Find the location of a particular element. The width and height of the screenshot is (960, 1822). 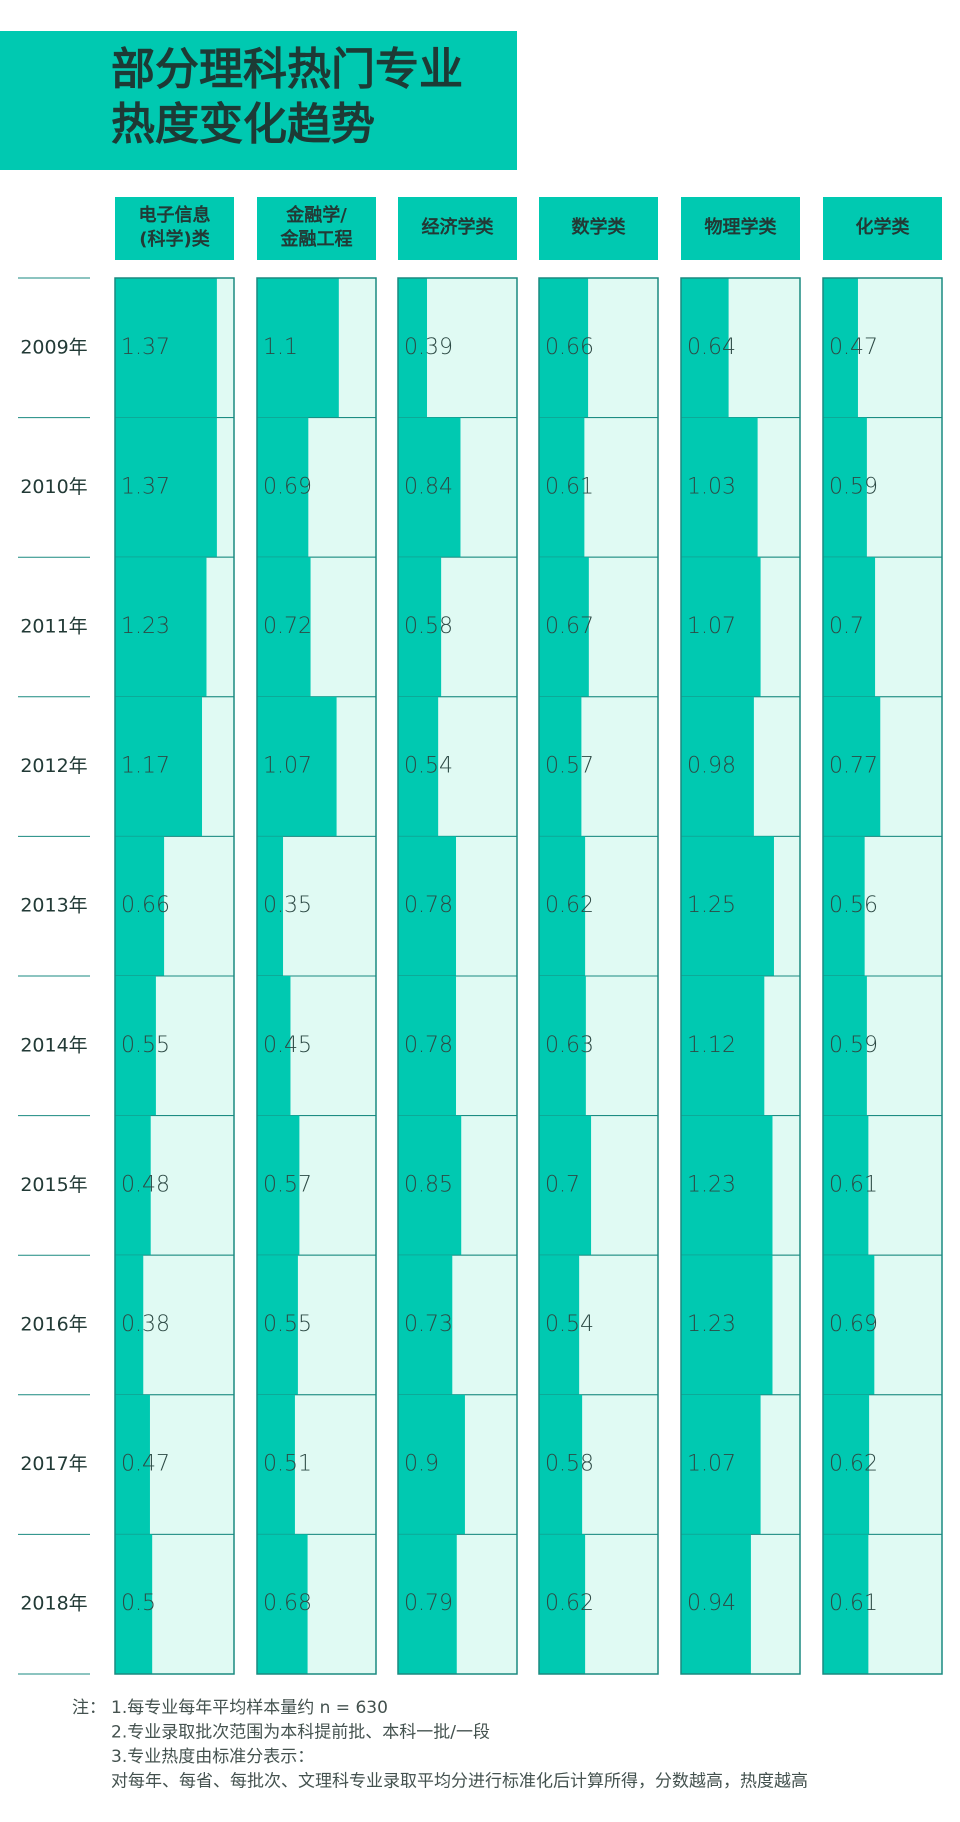

value-label: 1.17 is located at coordinates (145, 766).